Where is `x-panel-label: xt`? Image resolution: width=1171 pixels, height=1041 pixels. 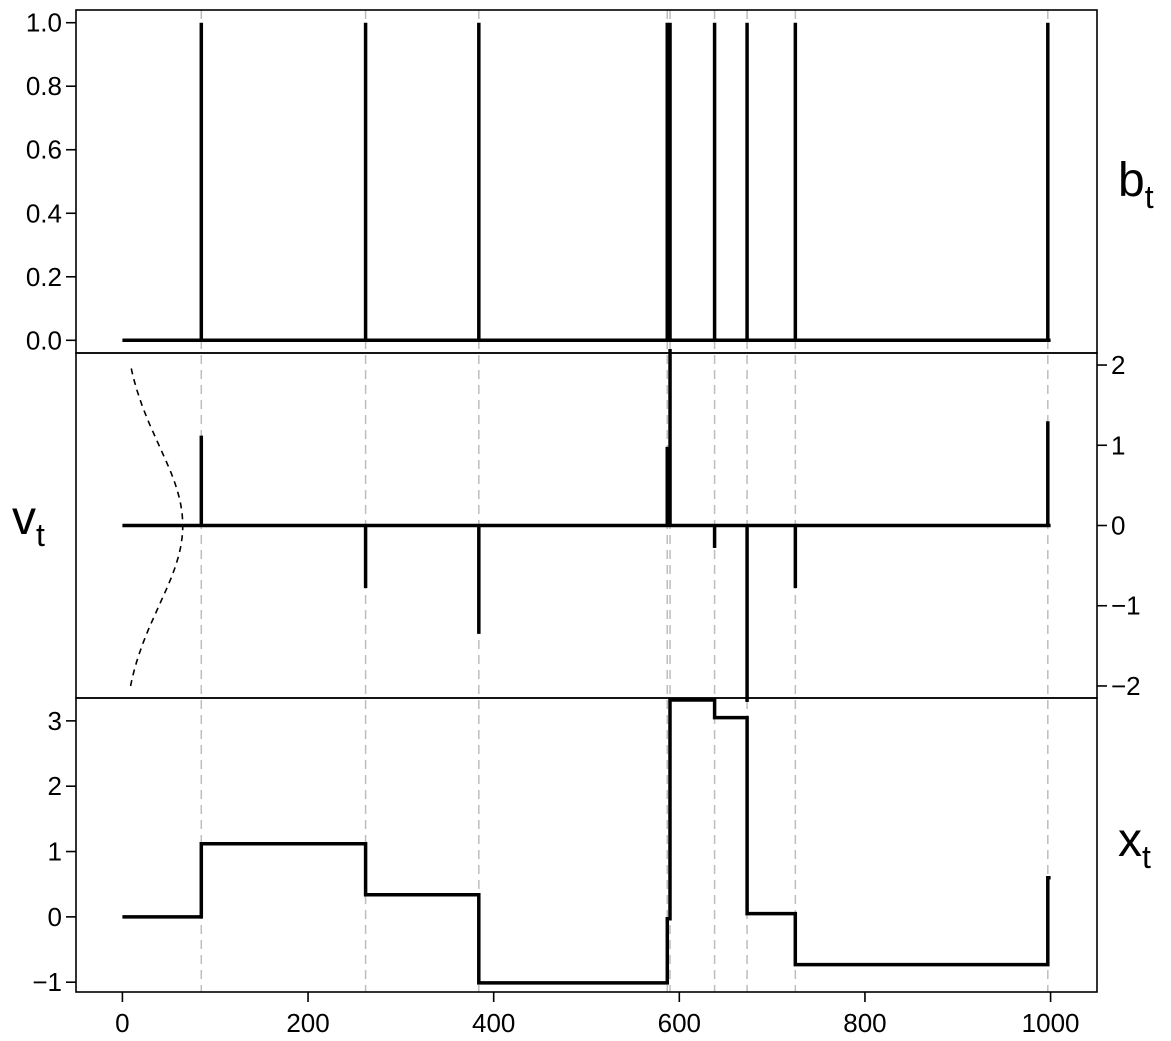 x-panel-label: xt is located at coordinates (1134, 844).